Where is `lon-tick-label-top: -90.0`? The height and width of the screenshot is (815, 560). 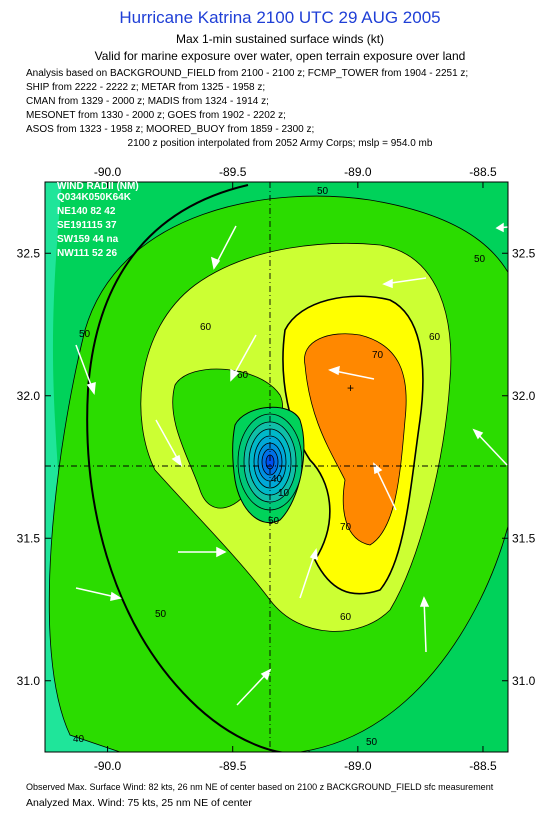
lon-tick-label-top: -90.0 is located at coordinates (108, 172).